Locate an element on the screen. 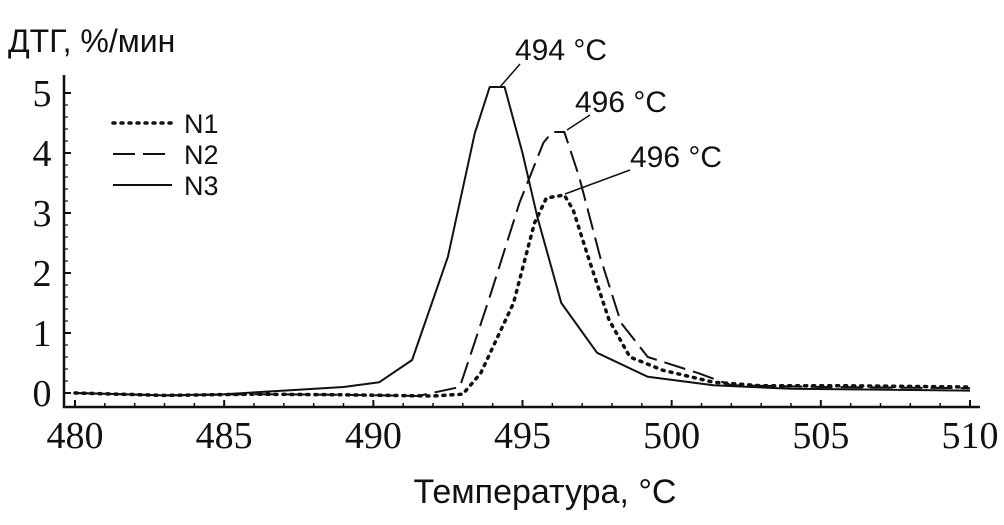 Image resolution: width=1004 pixels, height=525 pixels. legend-label-n3: N3 is located at coordinates (201, 186).